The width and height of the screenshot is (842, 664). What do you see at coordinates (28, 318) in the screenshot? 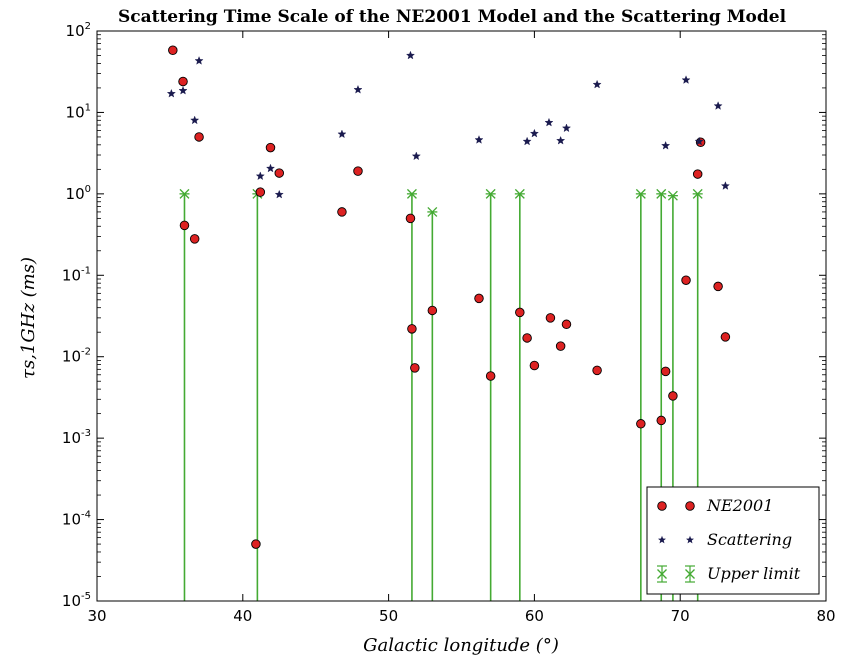
I see `y-axis-label: τs,1GHz (ms)` at bounding box center [28, 318].